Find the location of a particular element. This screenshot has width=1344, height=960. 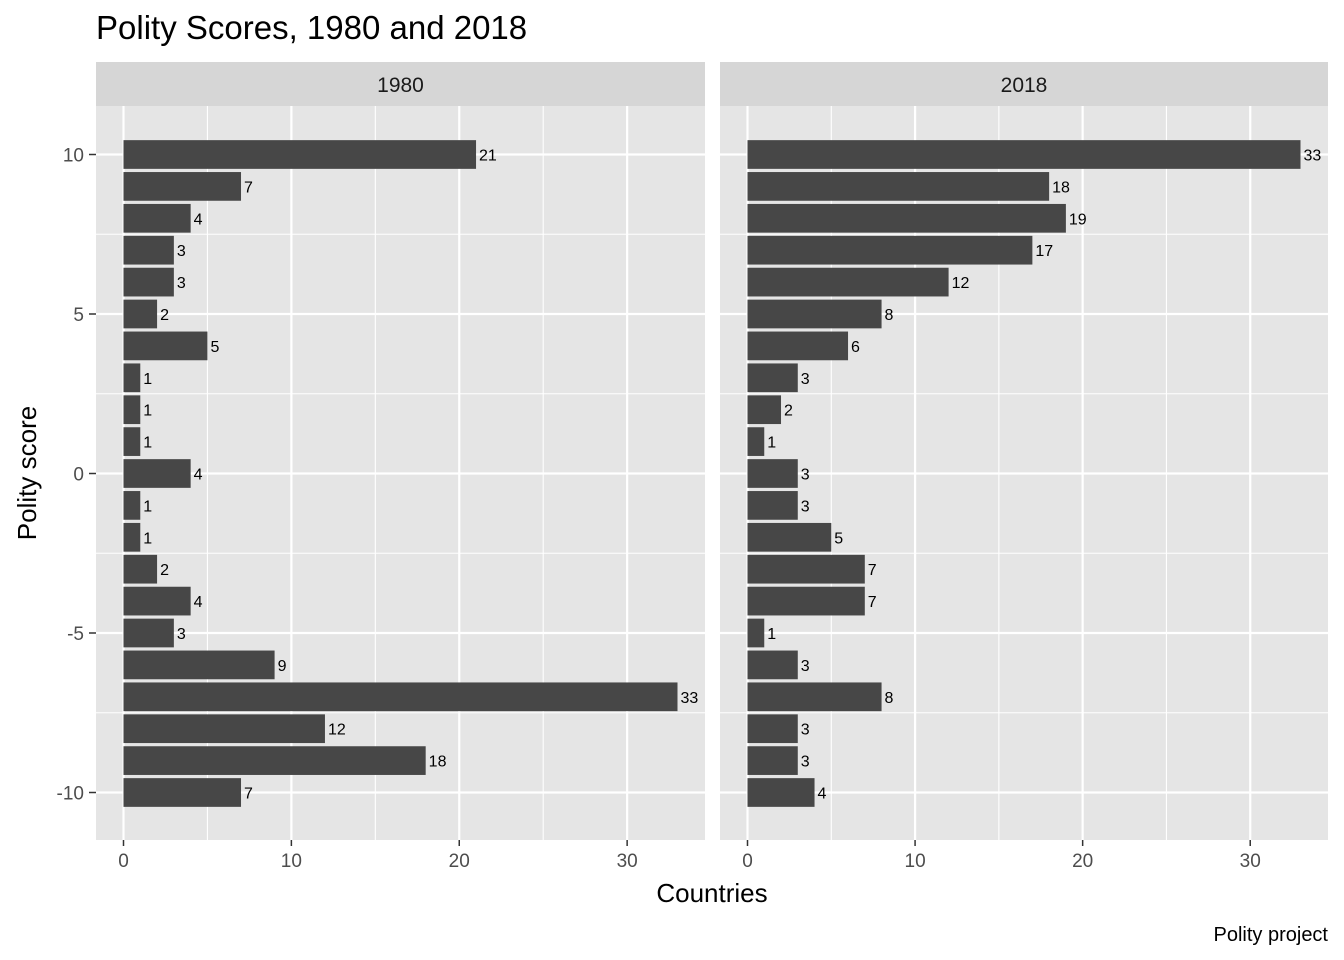

y-tick-label: -5 is located at coordinates (75, 634).